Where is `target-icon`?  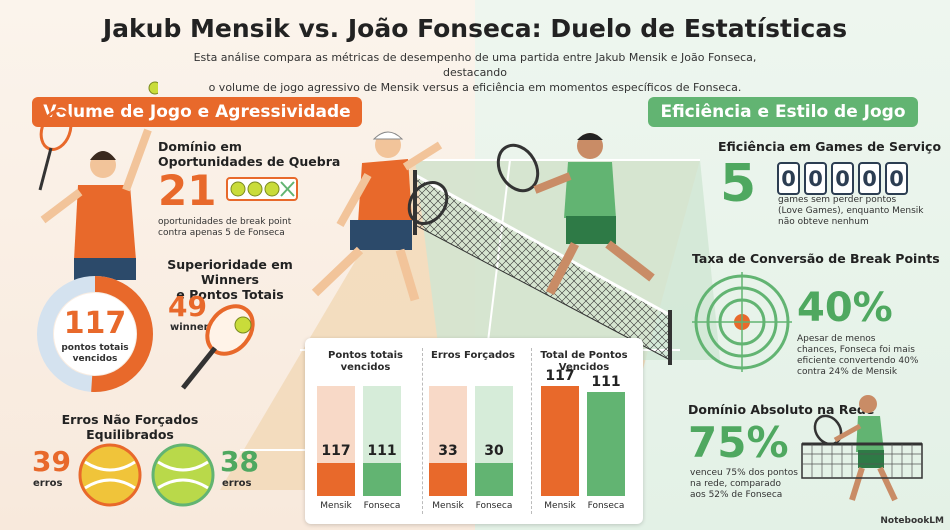
target-icon is located at coordinates (742, 322).